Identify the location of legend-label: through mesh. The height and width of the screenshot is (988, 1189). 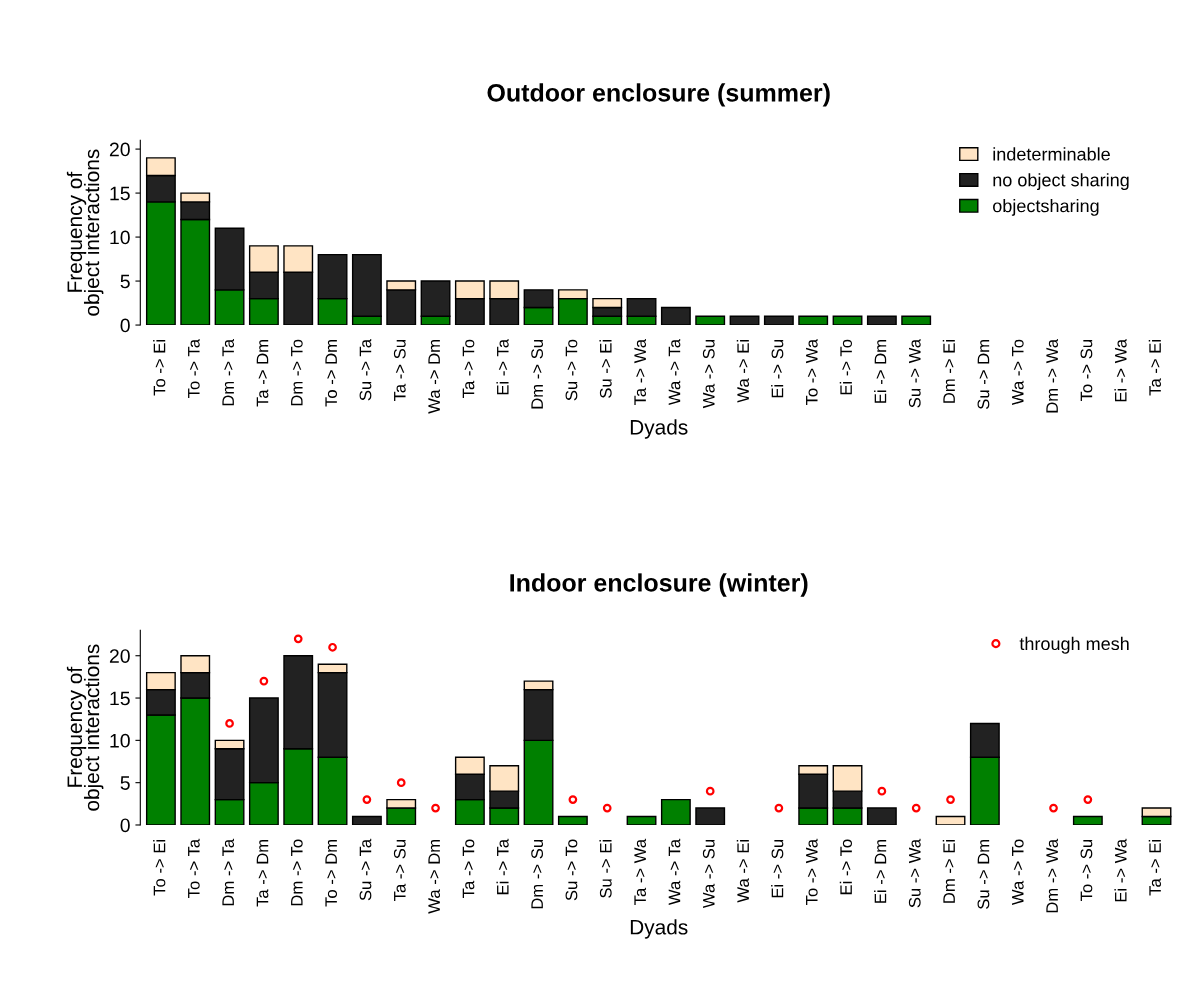
(1074, 645).